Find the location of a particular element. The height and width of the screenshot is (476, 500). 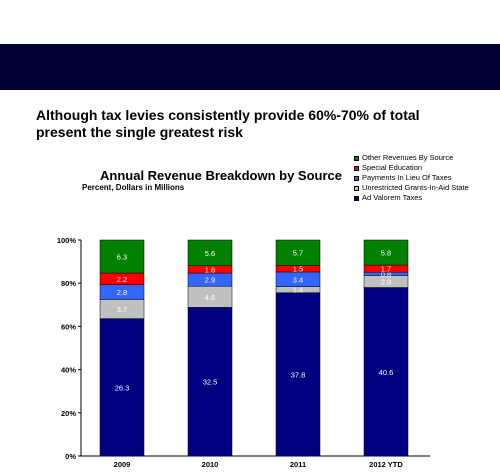

y-tick-label: 60% is located at coordinates (68, 326).